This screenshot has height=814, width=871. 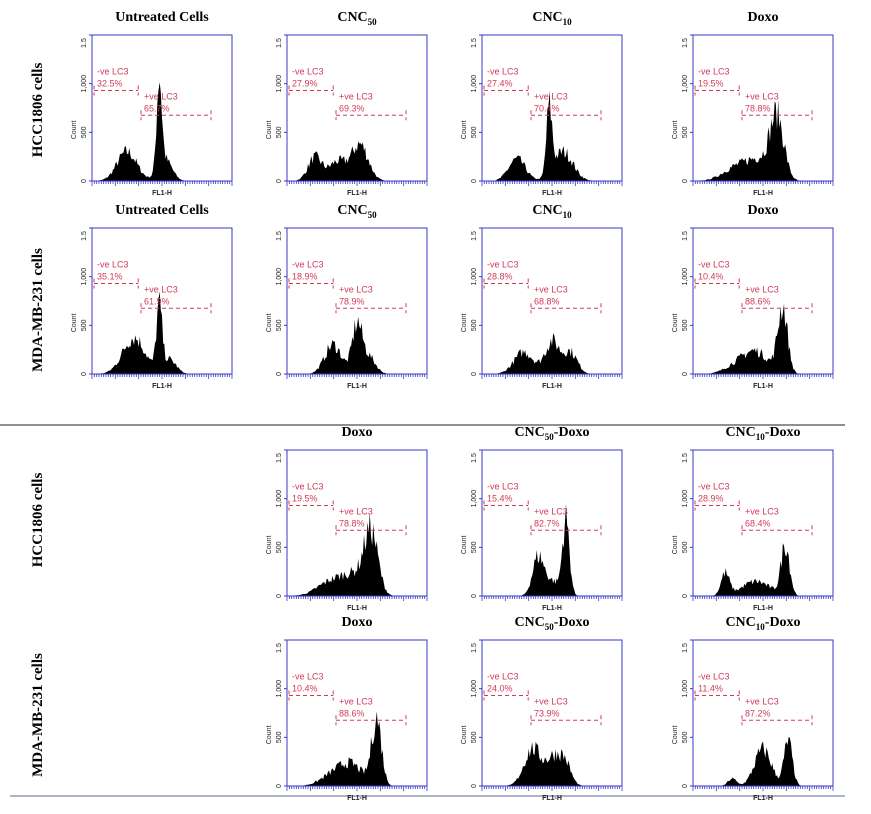 I want to click on panel-title: CNC10-Doxo, so click(x=762, y=623).